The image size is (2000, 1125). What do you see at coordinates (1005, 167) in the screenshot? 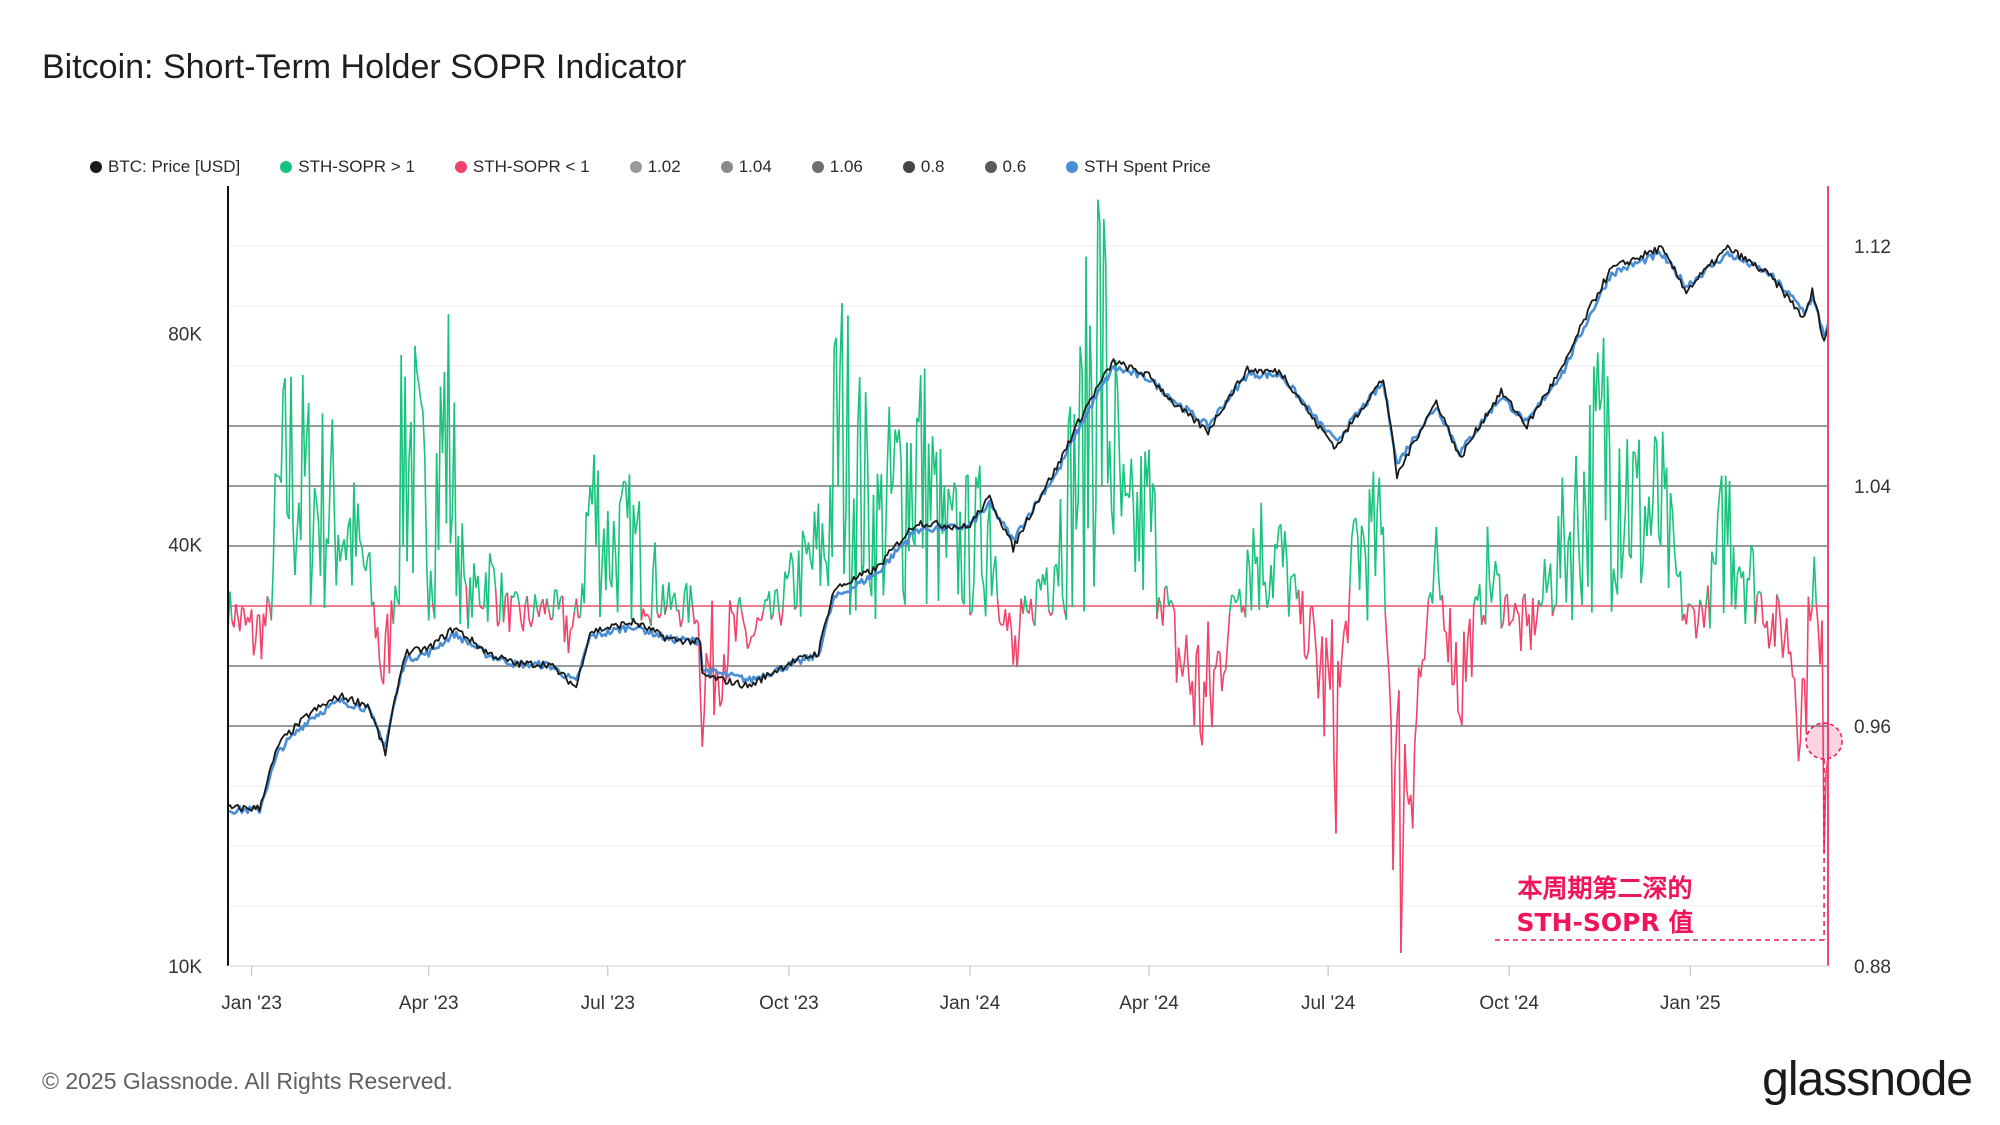
I see `legend-item-7: 0.6` at bounding box center [1005, 167].